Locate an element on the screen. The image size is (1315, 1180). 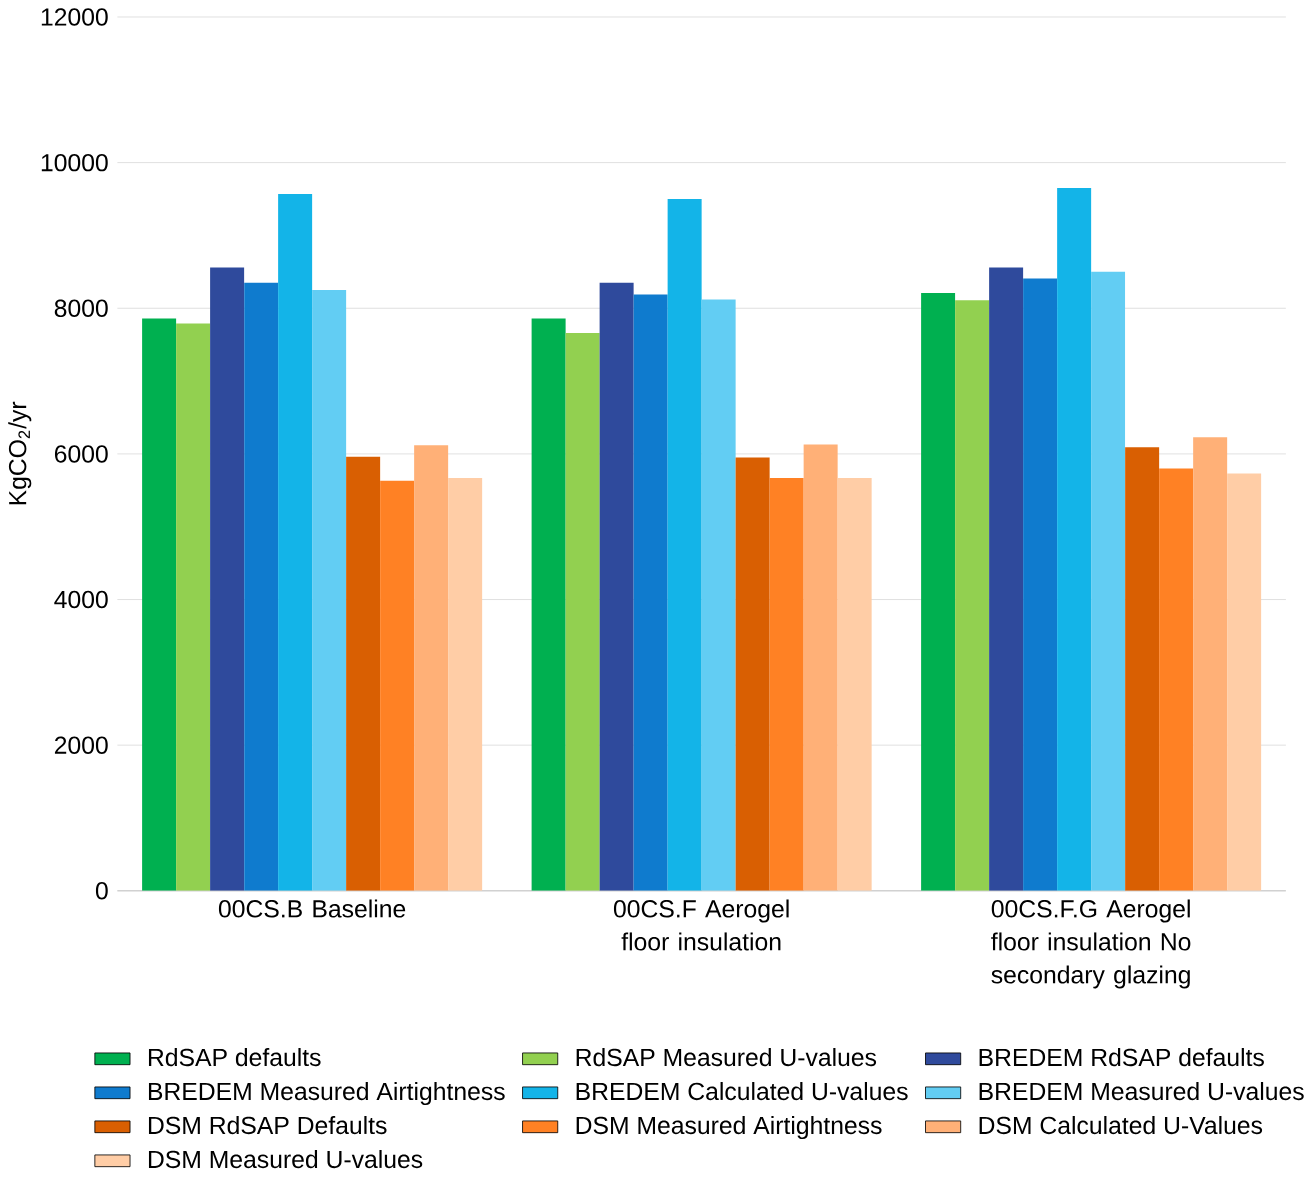
y-tick-label: 4000 is located at coordinates (81, 599).